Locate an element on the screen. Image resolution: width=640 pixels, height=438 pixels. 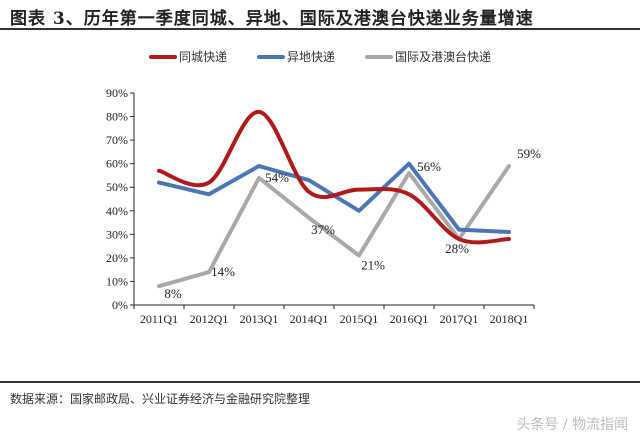
legend-swatch-red is located at coordinates (162, 56).